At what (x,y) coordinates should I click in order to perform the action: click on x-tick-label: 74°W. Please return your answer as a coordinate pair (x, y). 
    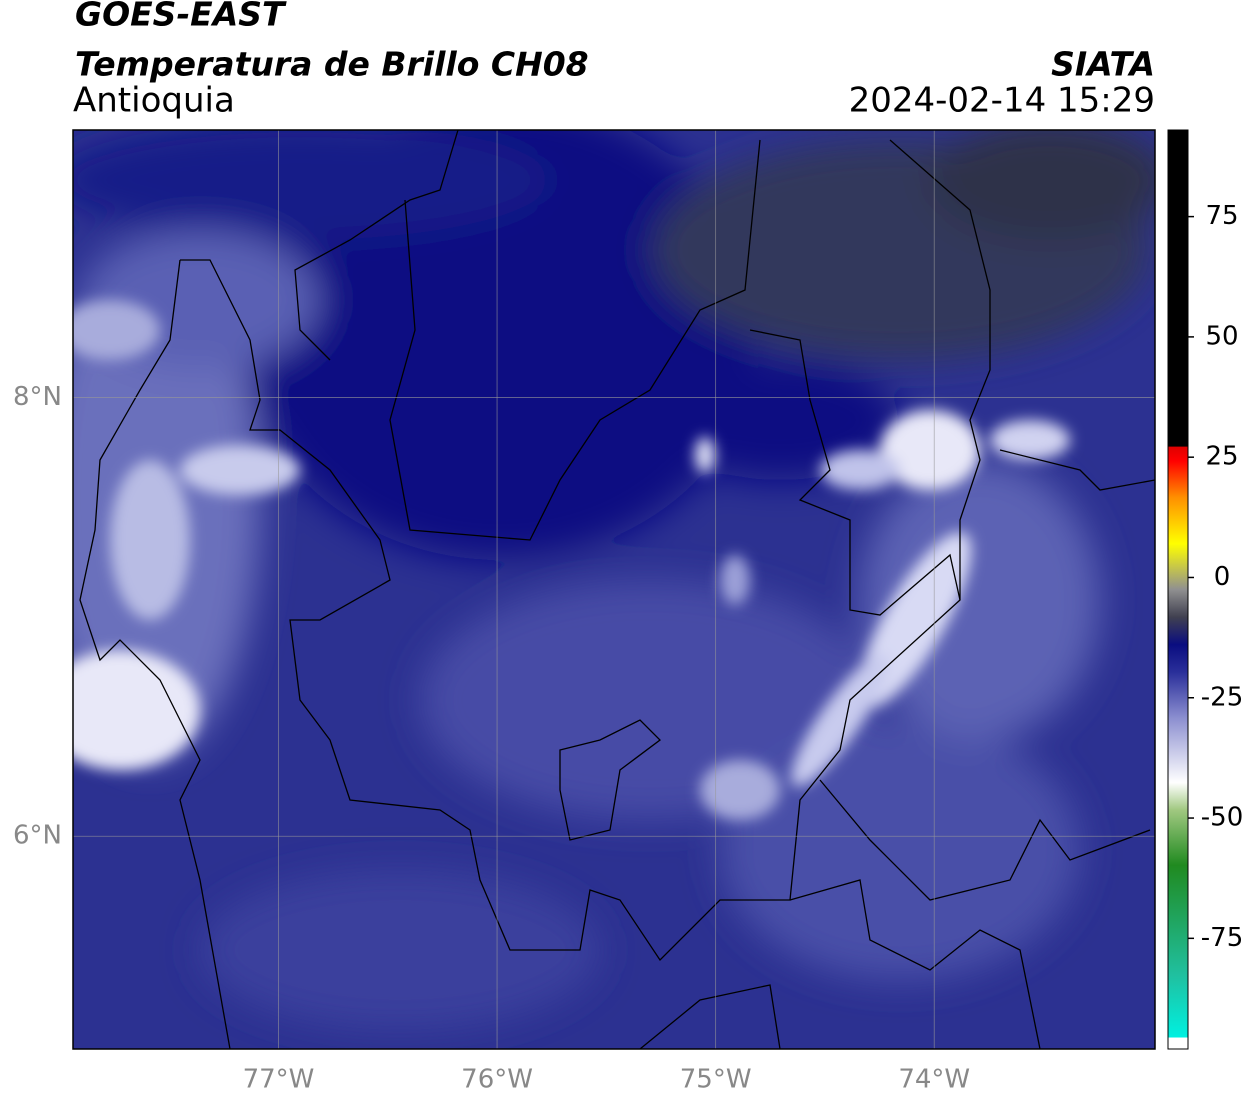
    Looking at the image, I should click on (934, 1080).